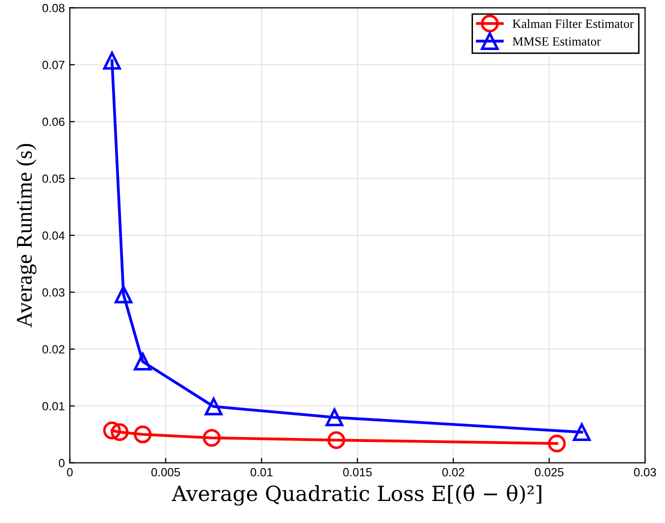 The width and height of the screenshot is (665, 523). I want to click on legend-label: MMSE Estimator, so click(556, 41).